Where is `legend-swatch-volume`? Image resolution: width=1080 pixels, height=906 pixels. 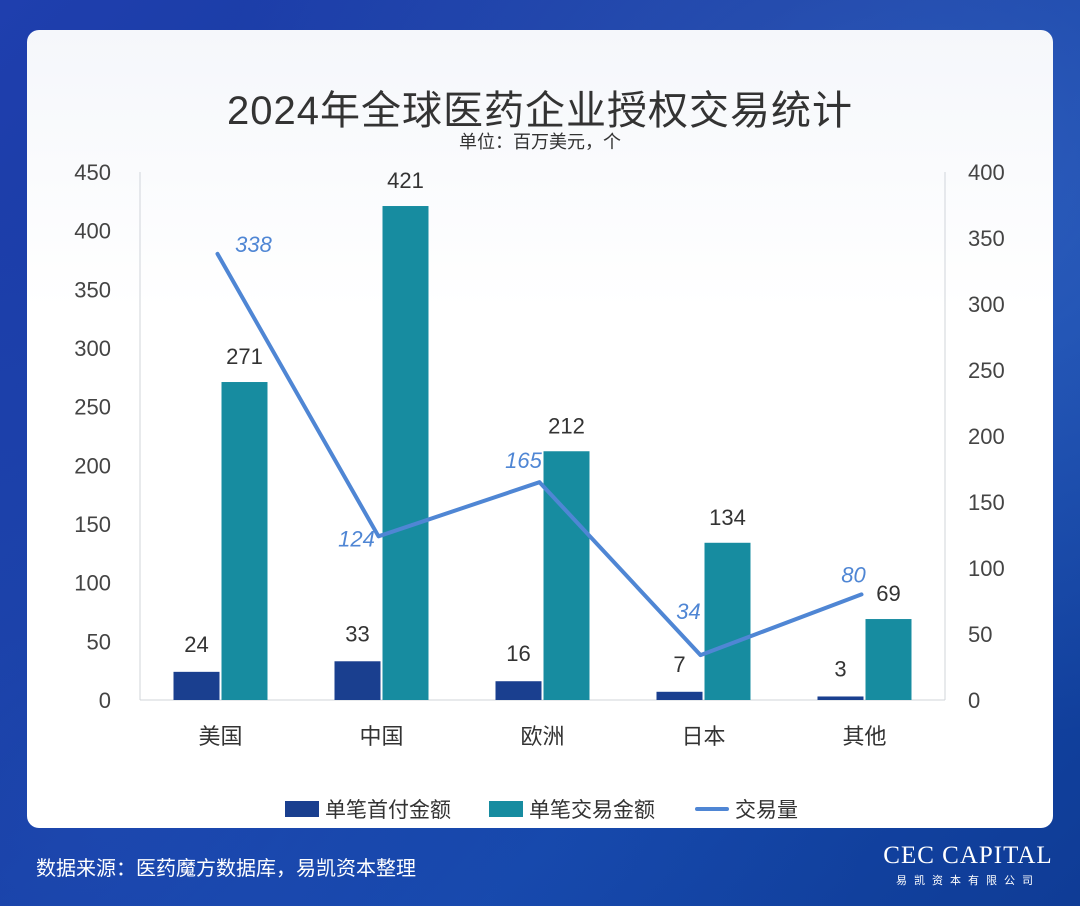 legend-swatch-volume is located at coordinates (712, 809).